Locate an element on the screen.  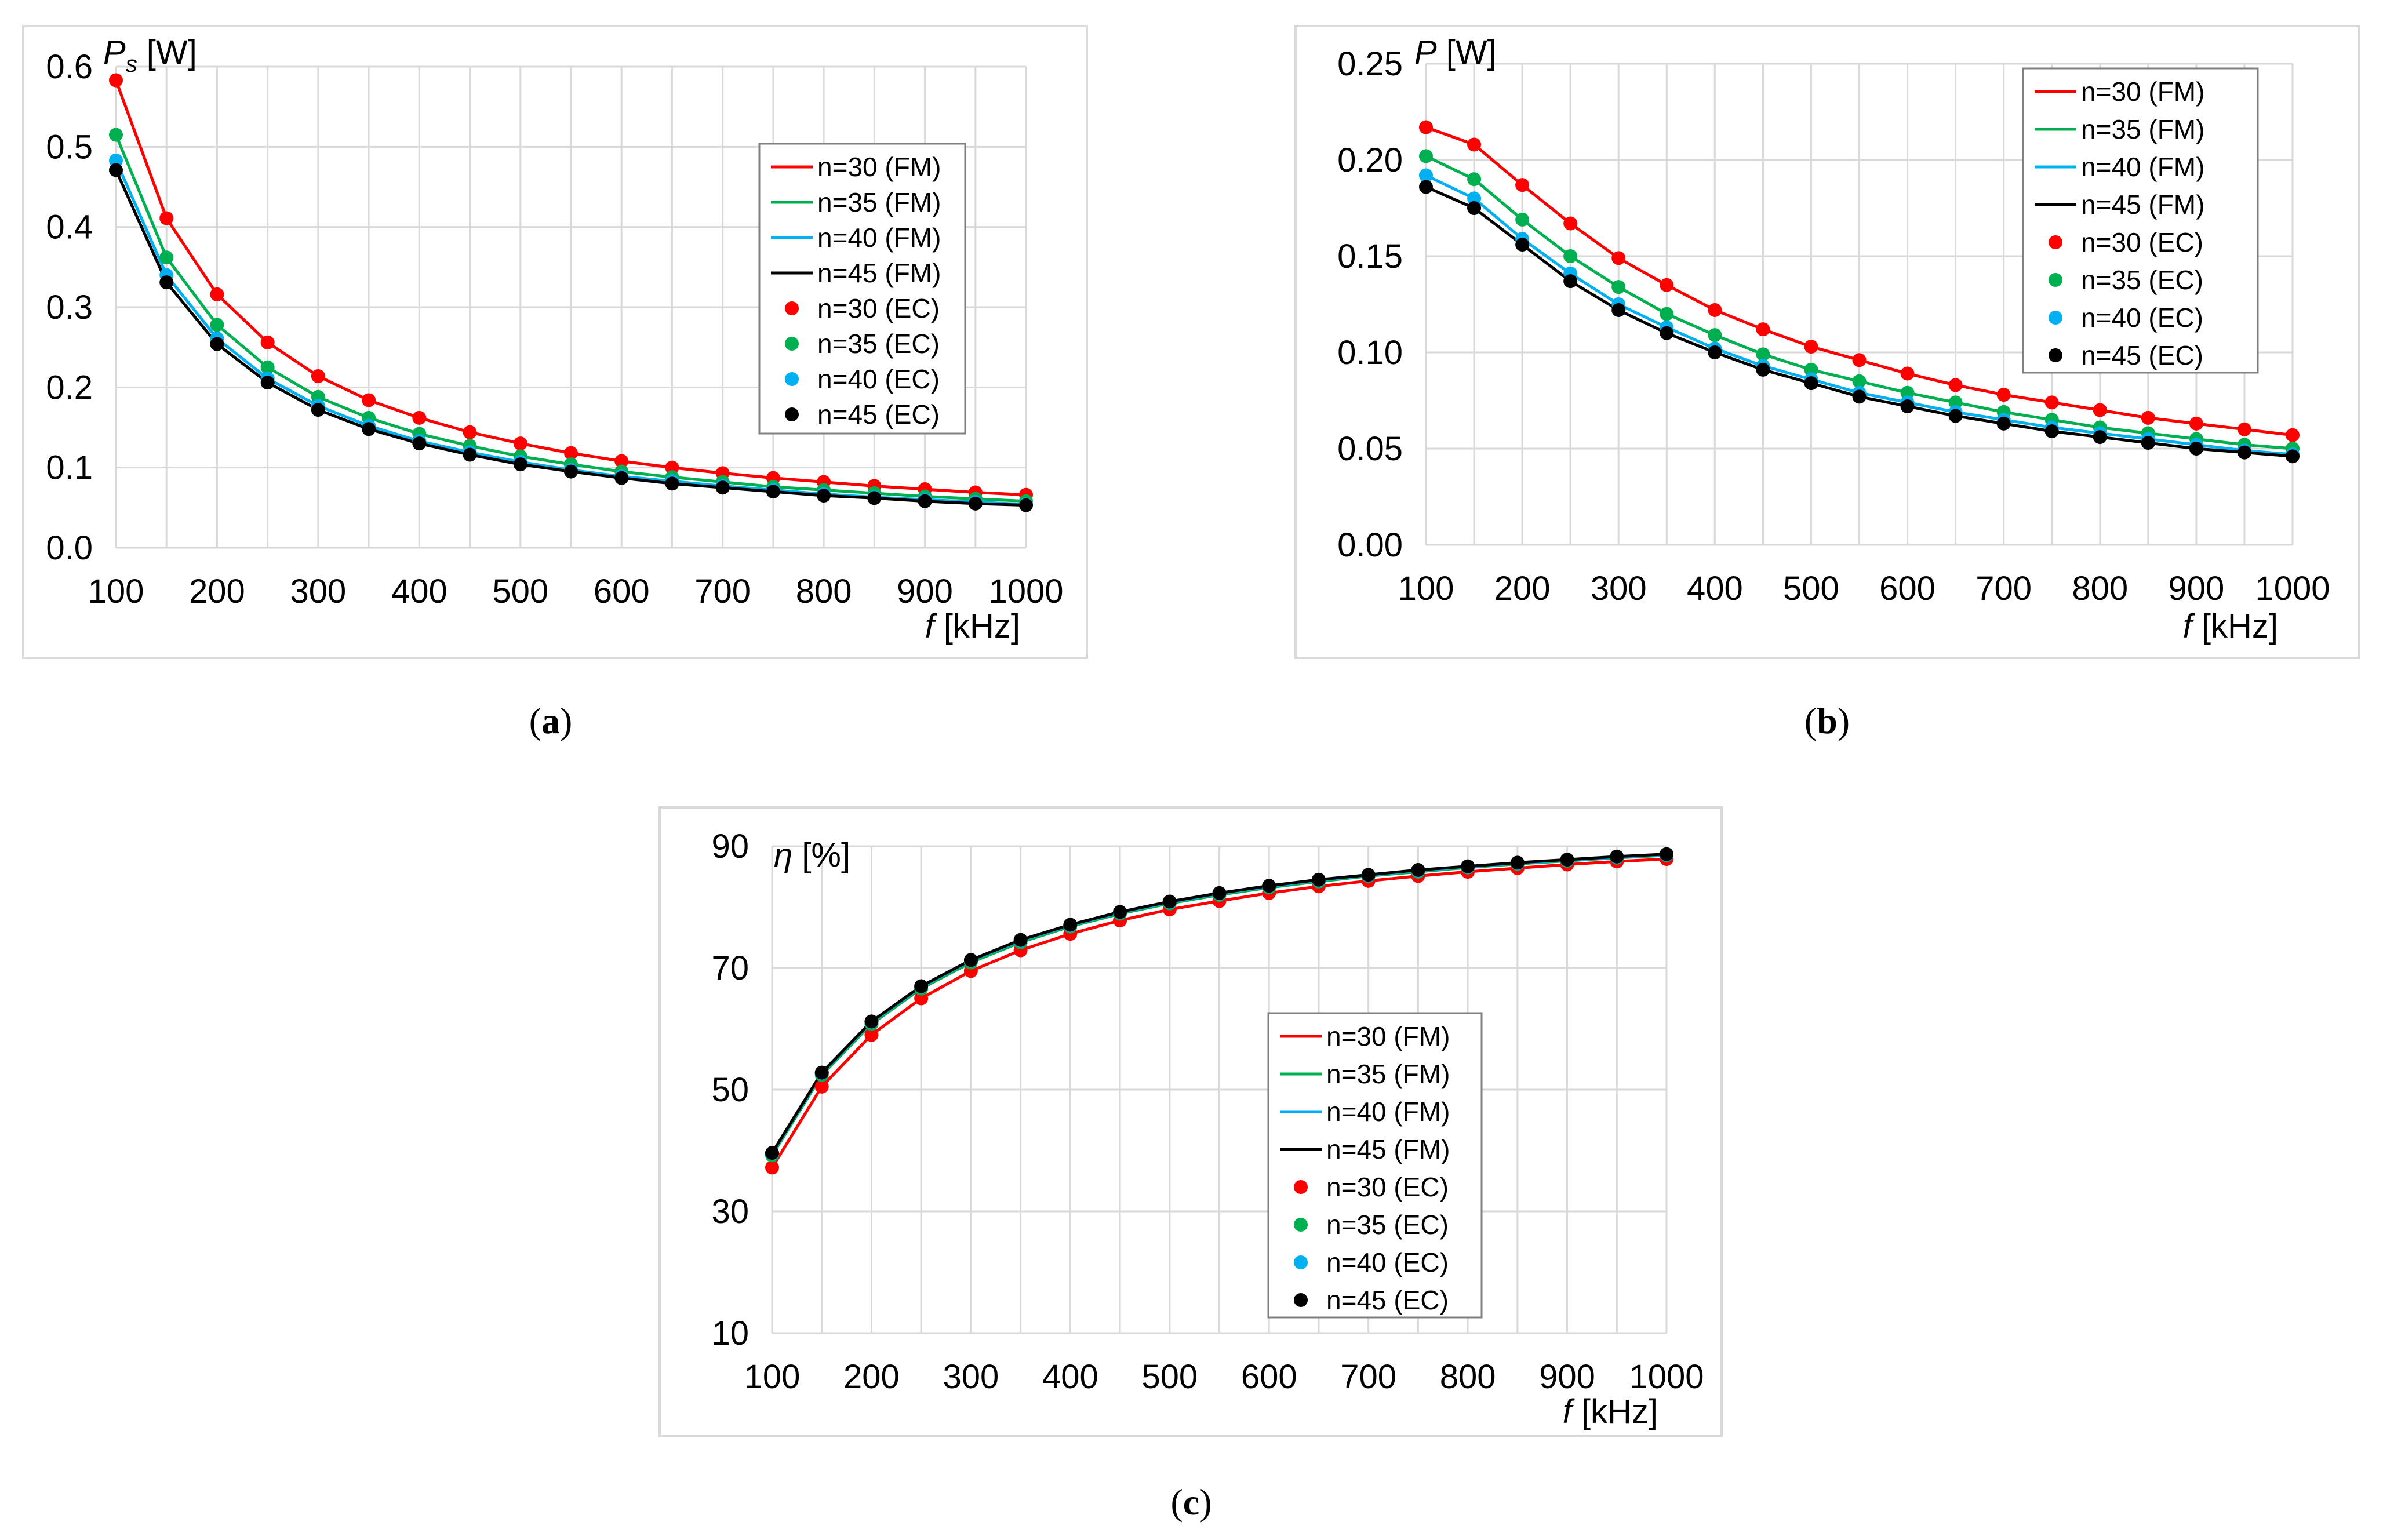
panel-b-xtick-label: 600 is located at coordinates (1907, 588).